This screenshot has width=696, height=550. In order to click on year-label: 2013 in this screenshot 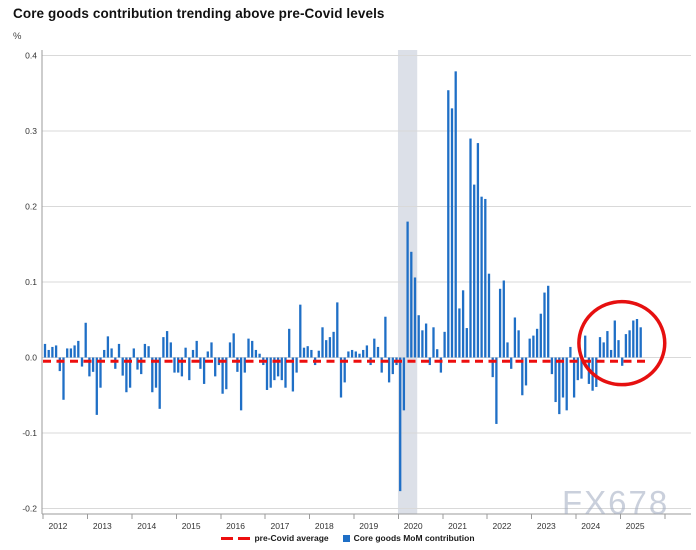, I will do `click(102, 526)`.